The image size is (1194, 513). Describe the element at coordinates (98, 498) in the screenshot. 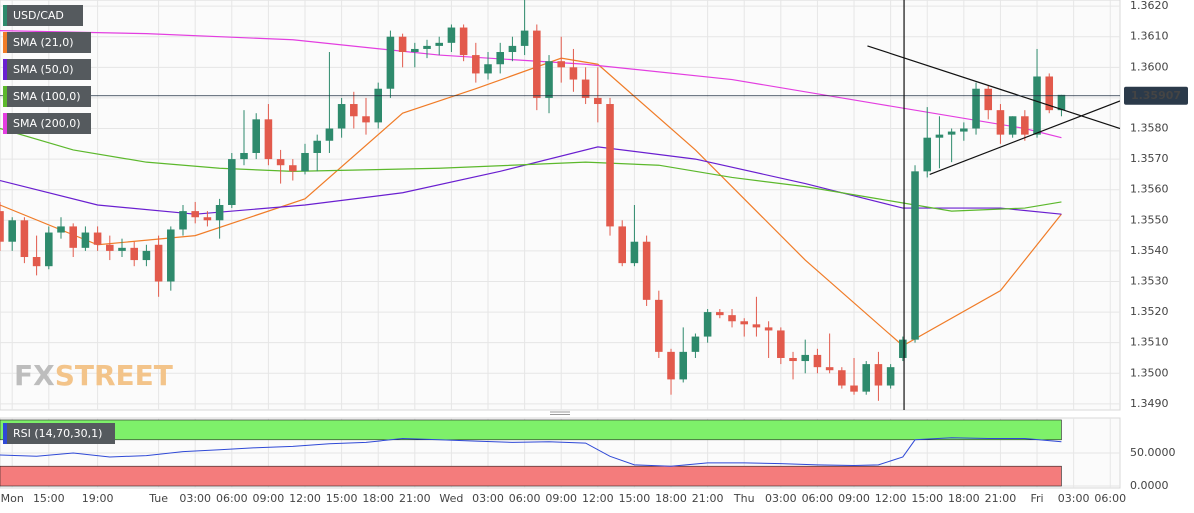

I see `x-tick-label: 19:00` at that location.